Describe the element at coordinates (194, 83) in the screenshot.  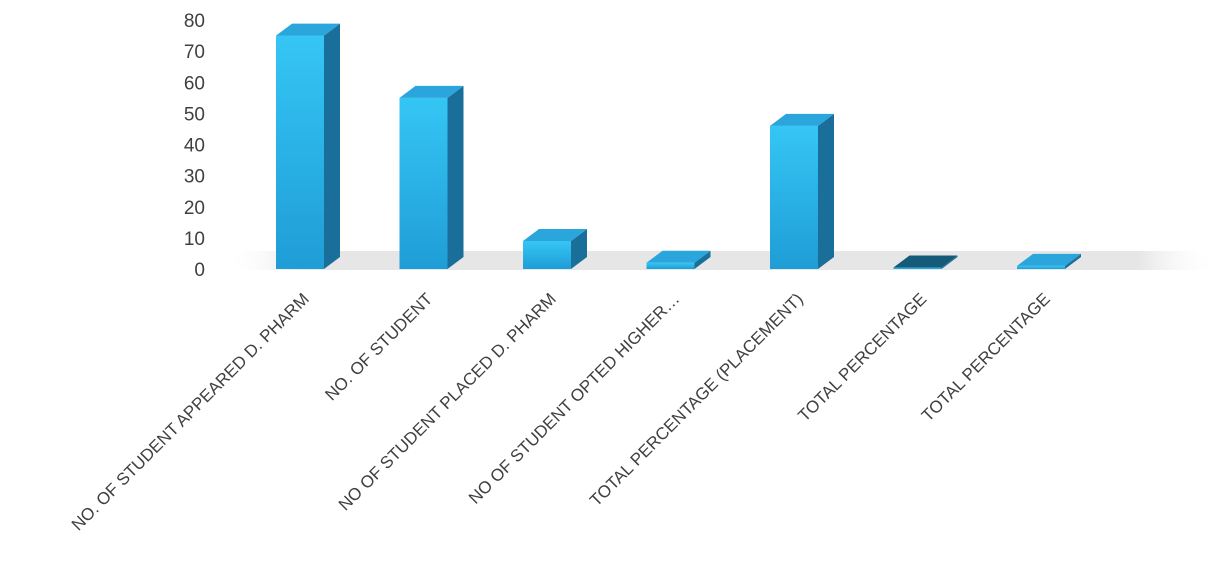
I see `y-tick-label: 60` at that location.